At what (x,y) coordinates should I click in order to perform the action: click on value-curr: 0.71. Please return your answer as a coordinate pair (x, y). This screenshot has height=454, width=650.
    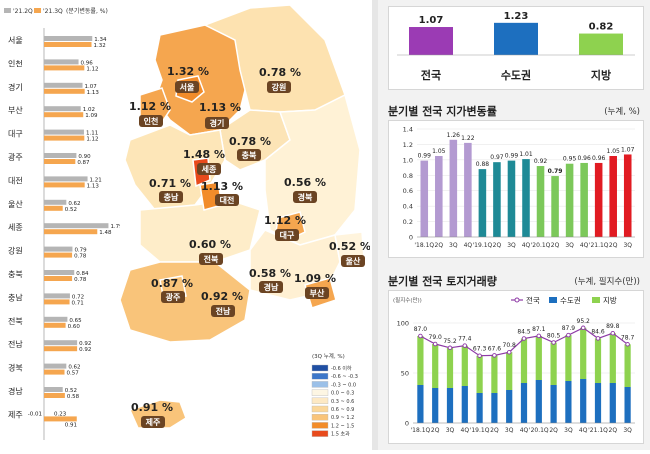
    Looking at the image, I should click on (78, 303).